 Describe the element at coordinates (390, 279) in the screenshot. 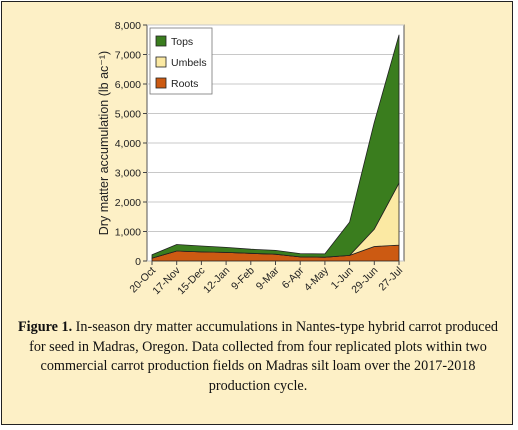

I see `x-tick-label: 27-Jul` at that location.